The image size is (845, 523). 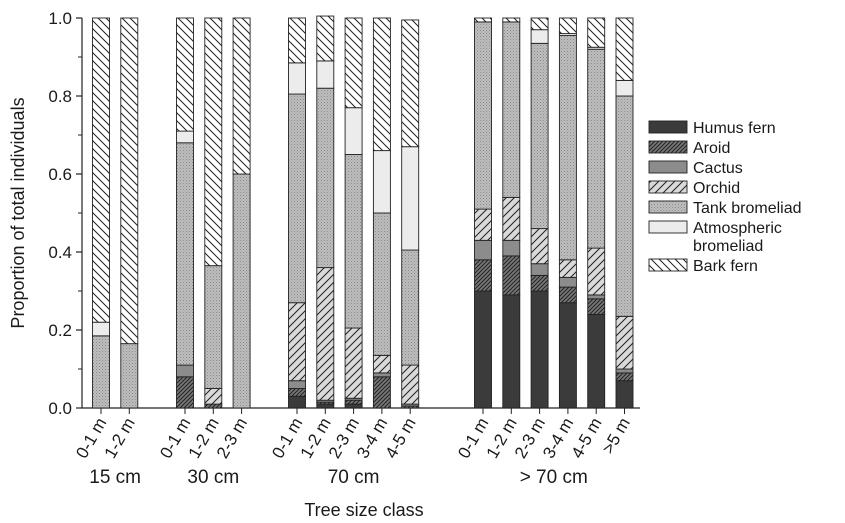 I want to click on group-label: 15 cm, so click(x=115, y=477).